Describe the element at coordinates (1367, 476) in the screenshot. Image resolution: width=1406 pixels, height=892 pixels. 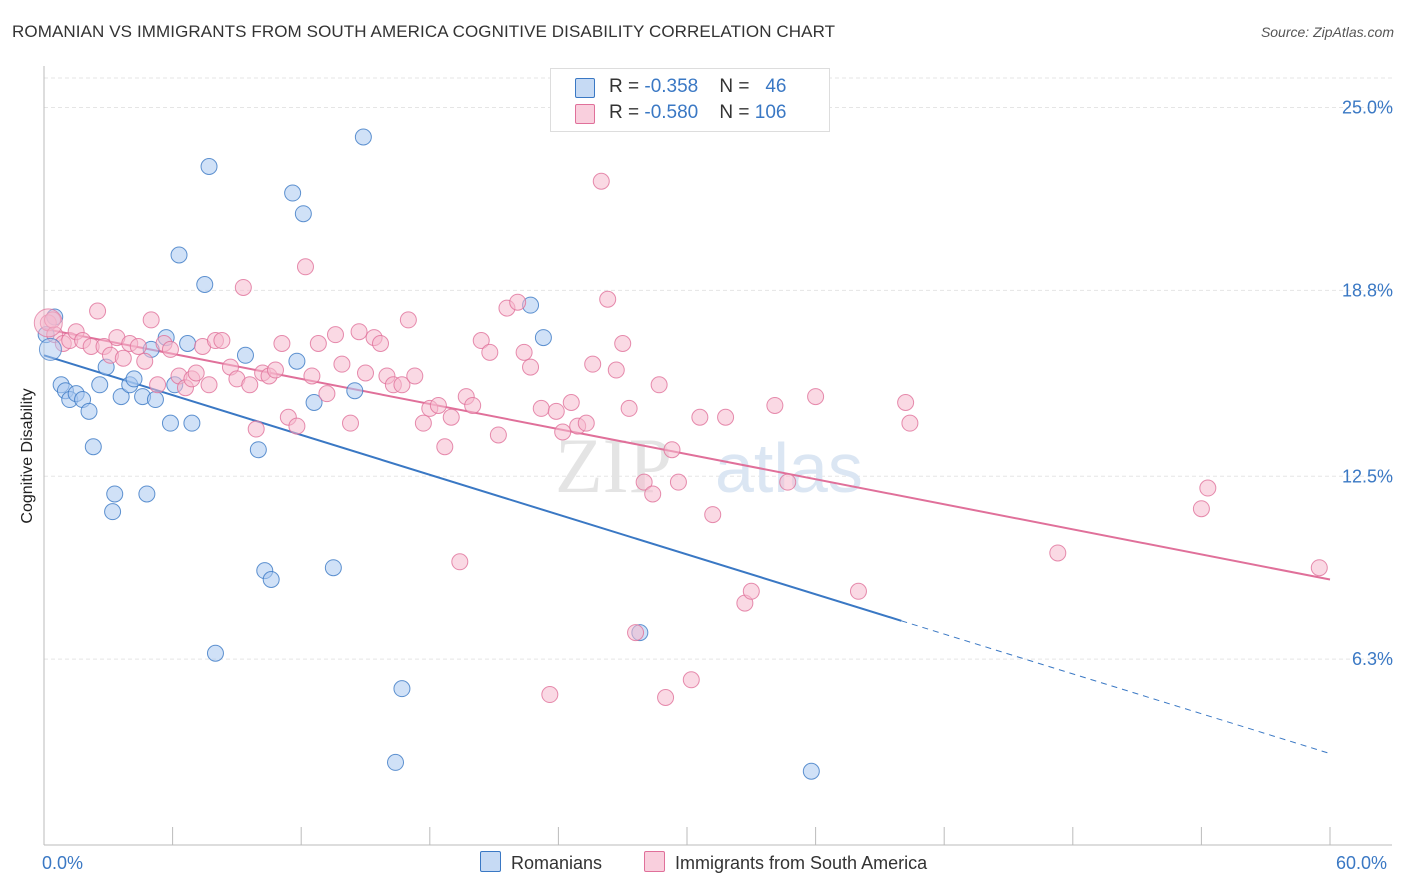
I see `y-tick-label: 12.5%` at that location.